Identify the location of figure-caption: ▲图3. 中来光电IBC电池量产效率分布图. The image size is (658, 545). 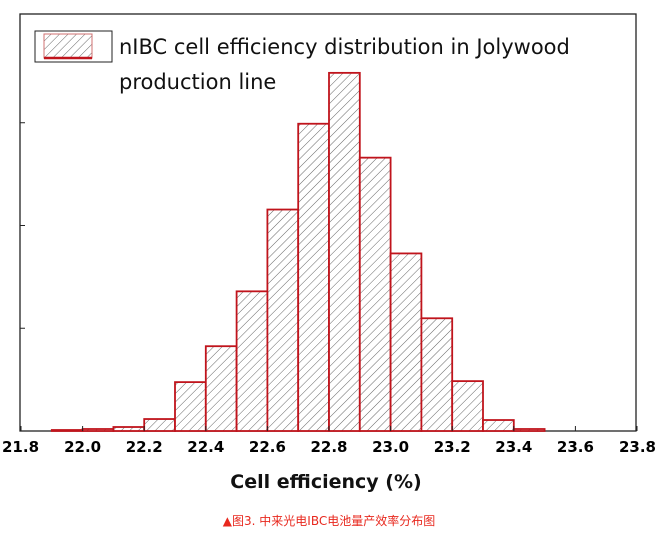
(329, 520).